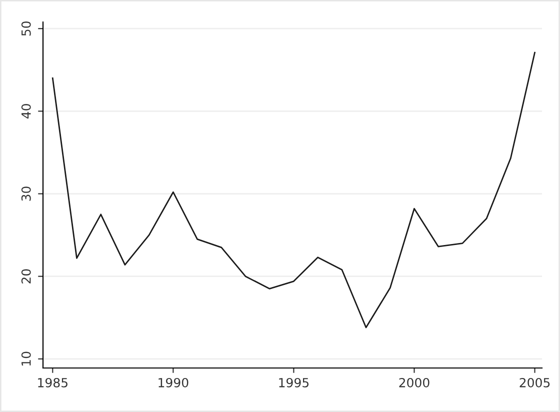  Describe the element at coordinates (26, 111) in the screenshot. I see `y-tick-label: 40` at that location.